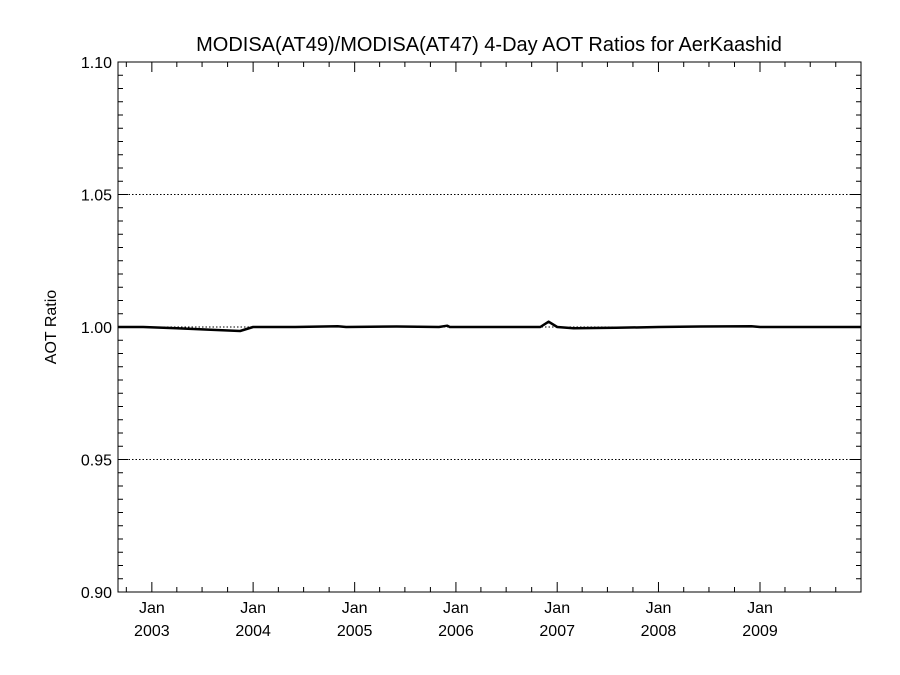  I want to click on x-tick-label-year: 2003, so click(152, 631).